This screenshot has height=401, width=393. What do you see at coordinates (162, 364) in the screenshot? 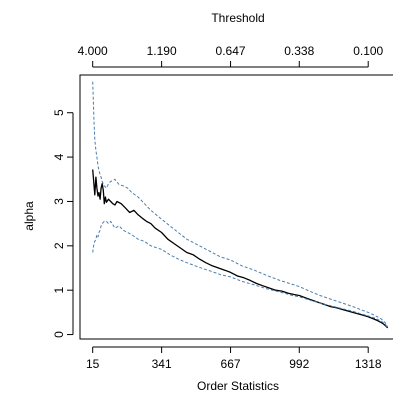
I see `x-tick-label: 341` at bounding box center [162, 364].